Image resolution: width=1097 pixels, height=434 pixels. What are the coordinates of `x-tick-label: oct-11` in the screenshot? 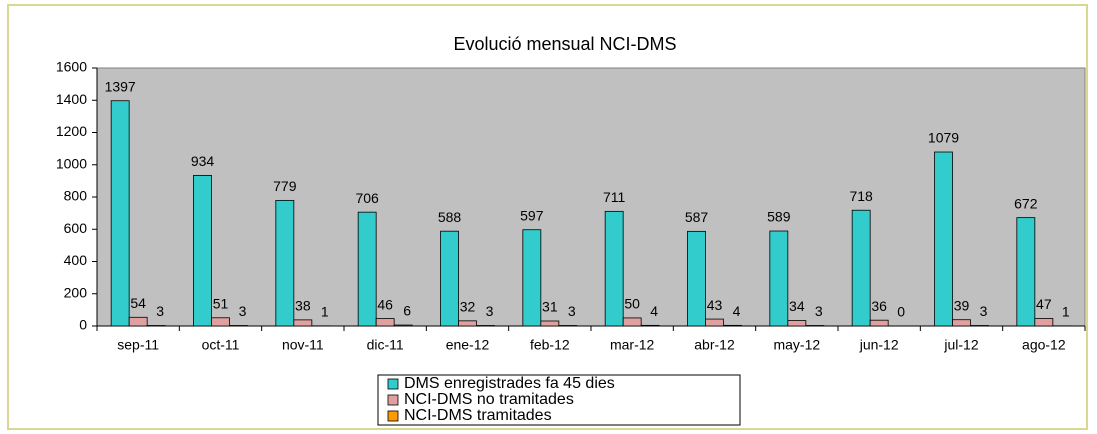 It's located at (221, 345).